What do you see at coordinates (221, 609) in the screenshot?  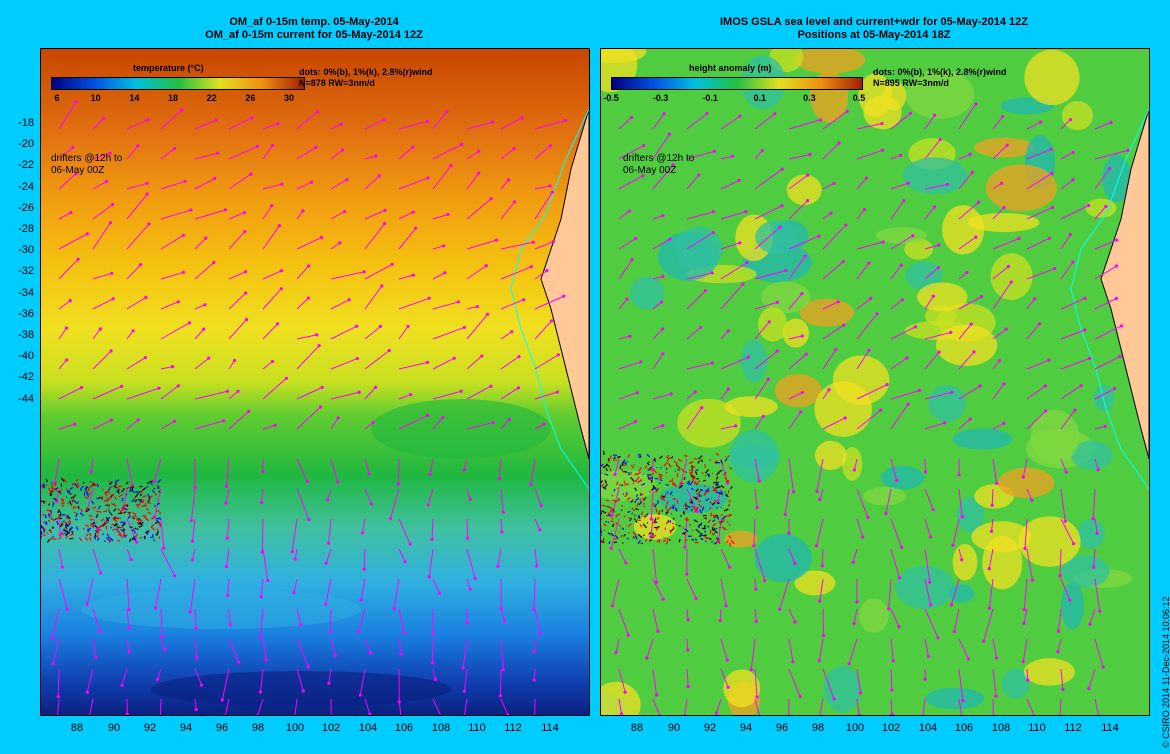 I see `cool-patch` at bounding box center [221, 609].